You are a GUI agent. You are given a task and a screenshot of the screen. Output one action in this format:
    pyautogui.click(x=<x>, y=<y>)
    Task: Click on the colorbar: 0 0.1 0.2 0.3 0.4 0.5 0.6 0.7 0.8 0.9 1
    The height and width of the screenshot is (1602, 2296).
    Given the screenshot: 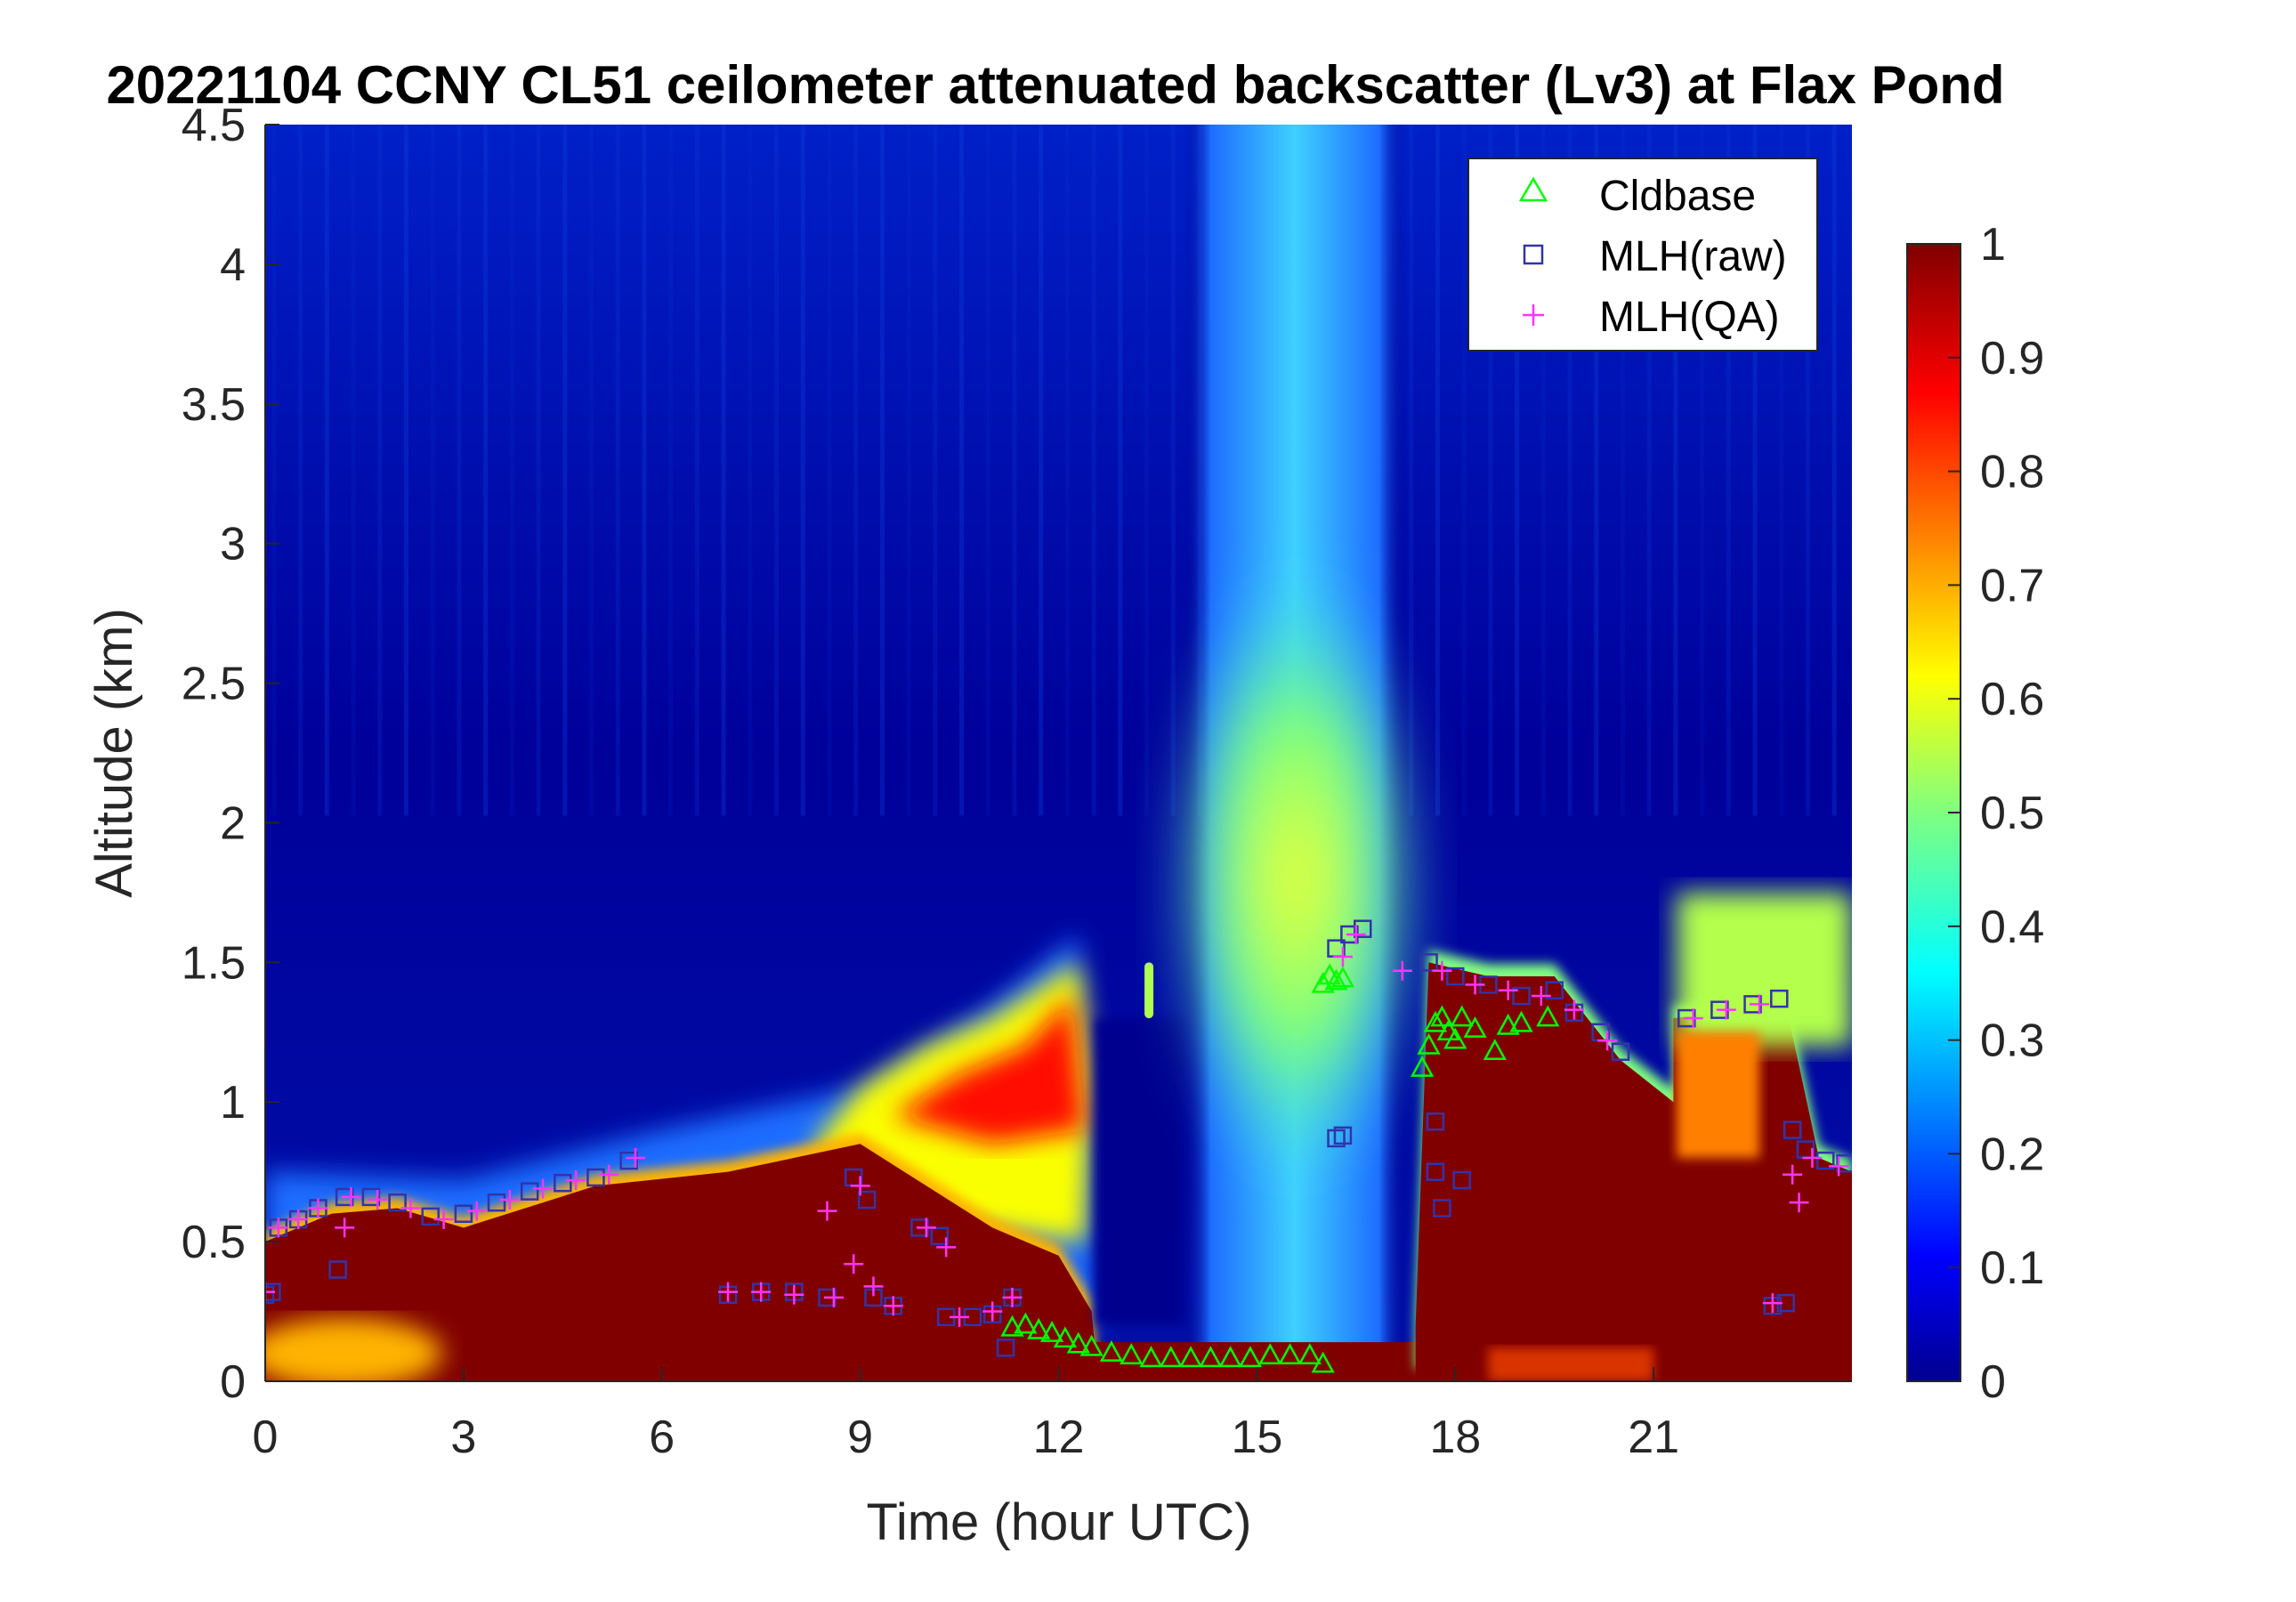 What is the action you would take?
    pyautogui.click(x=1975, y=814)
    